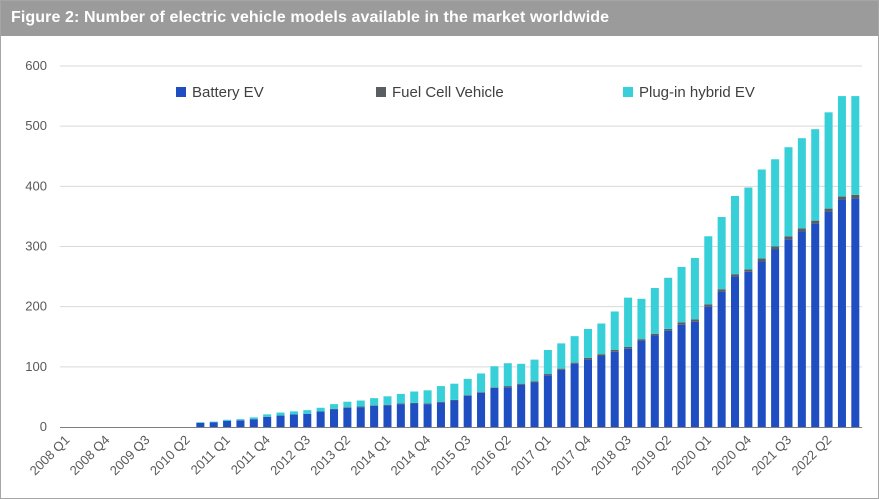 This screenshot has width=879, height=499. Describe the element at coordinates (36, 246) in the screenshot. I see `y-tick-label: 300` at that location.